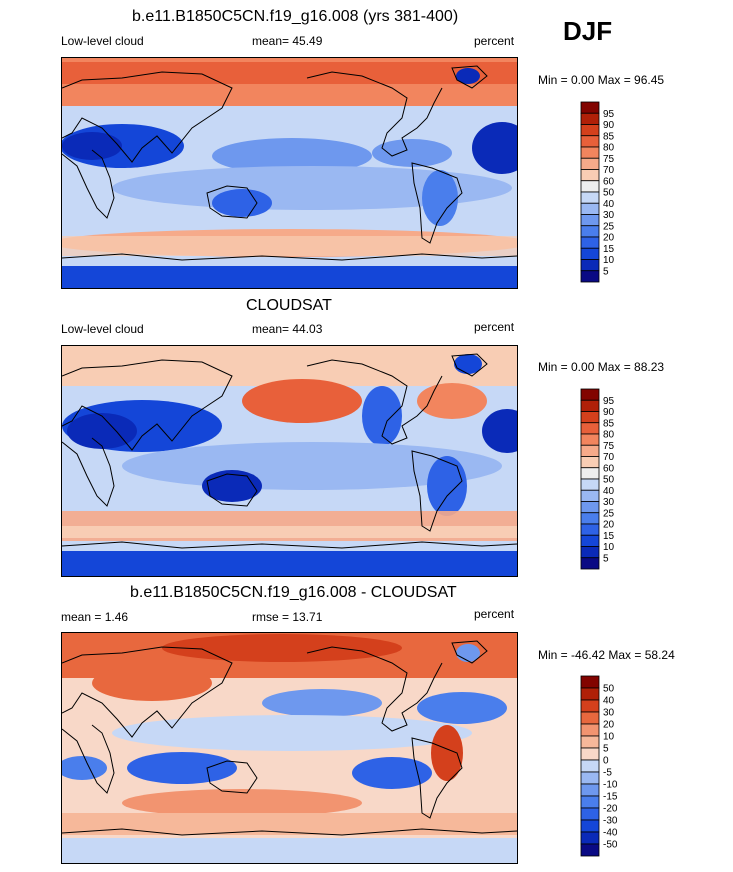  Describe the element at coordinates (609, 412) in the screenshot. I see `colorbar-2-tick-label: 90` at that location.